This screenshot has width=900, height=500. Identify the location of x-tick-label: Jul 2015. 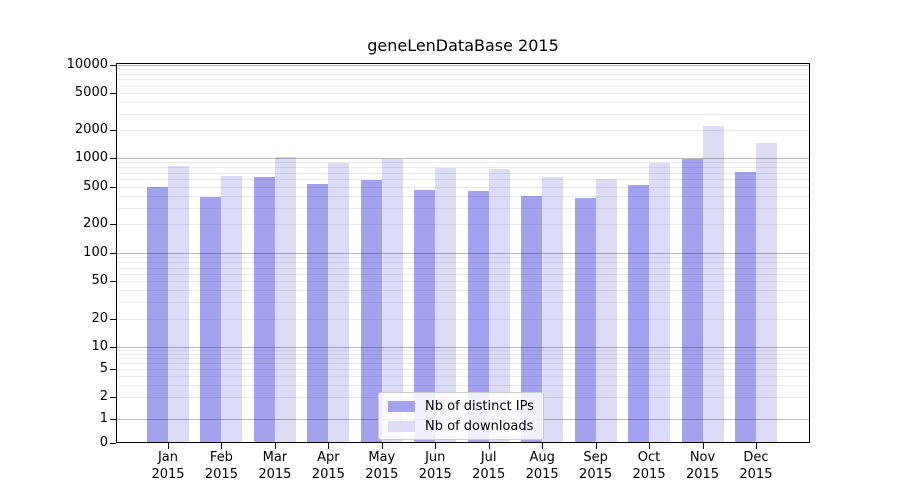
(489, 466).